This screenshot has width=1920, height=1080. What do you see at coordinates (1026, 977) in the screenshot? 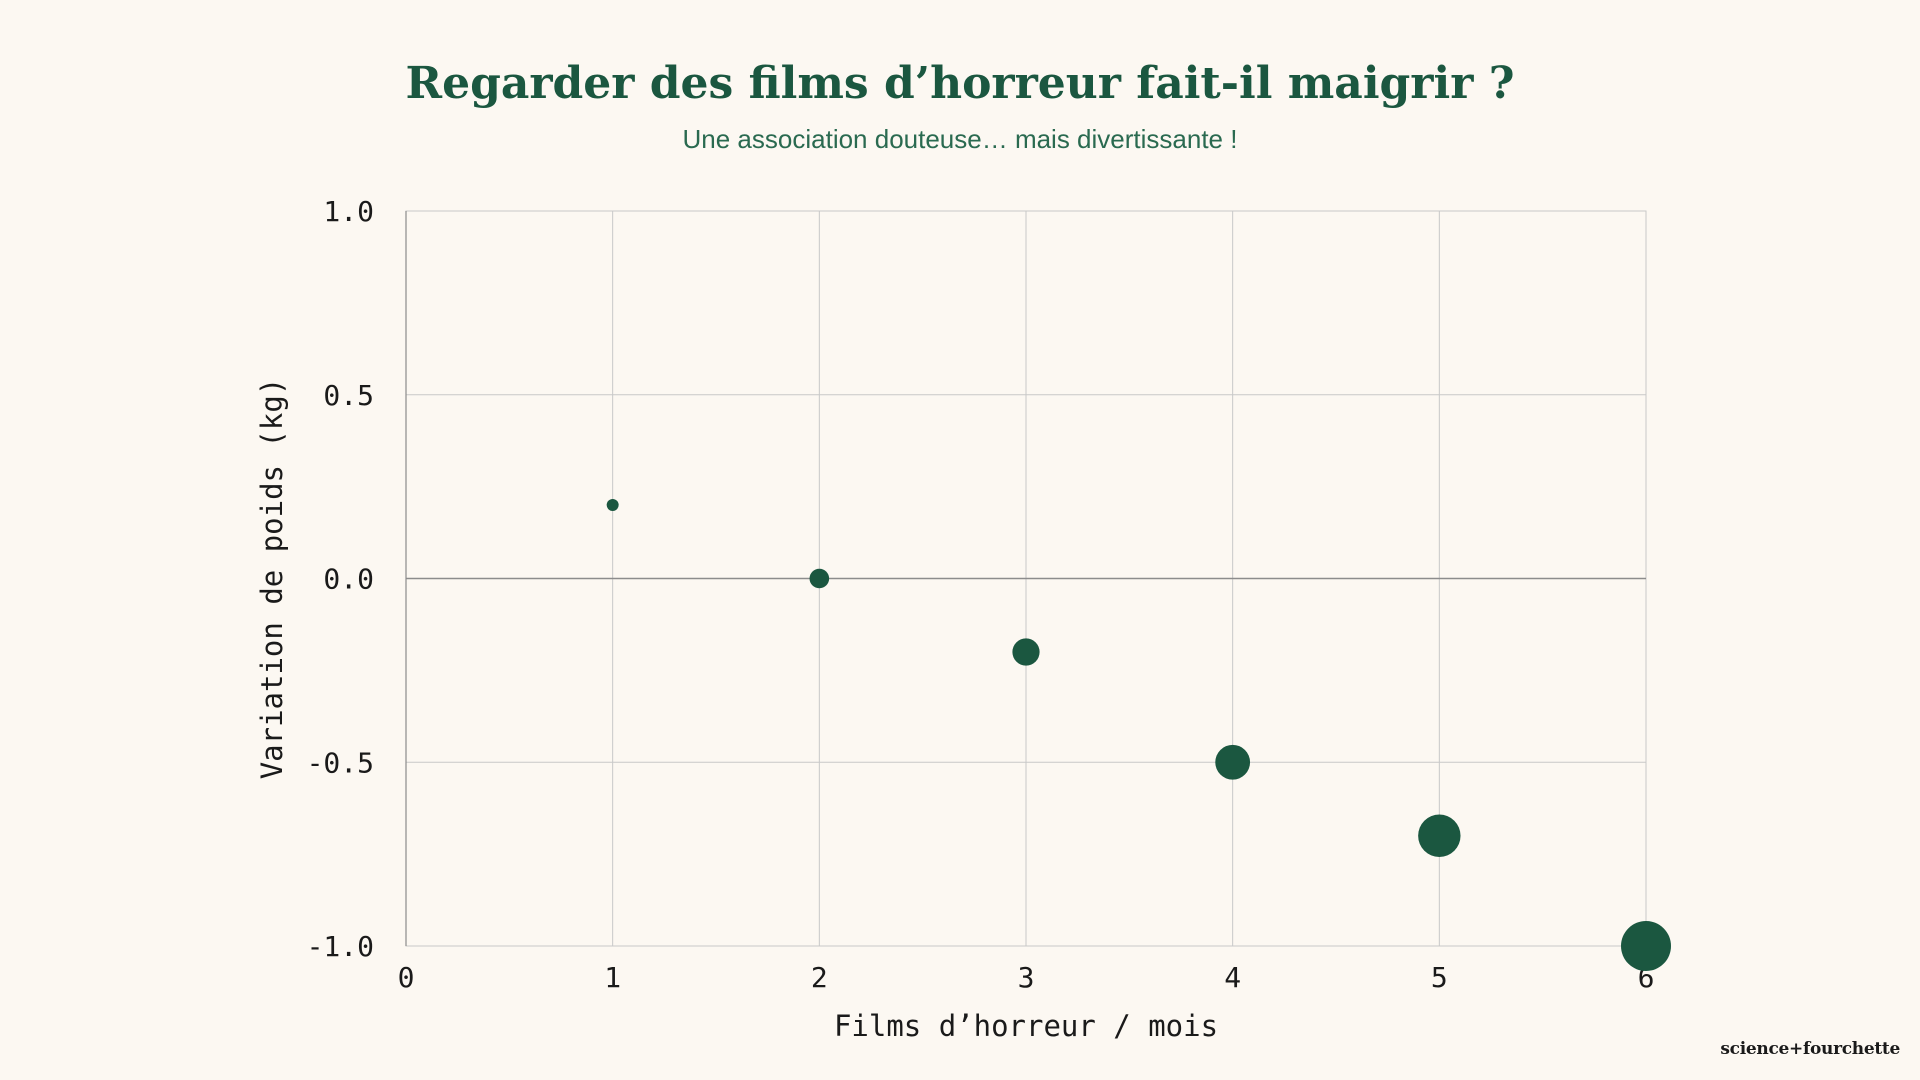
I see `x-tick-label: 3` at bounding box center [1026, 977].